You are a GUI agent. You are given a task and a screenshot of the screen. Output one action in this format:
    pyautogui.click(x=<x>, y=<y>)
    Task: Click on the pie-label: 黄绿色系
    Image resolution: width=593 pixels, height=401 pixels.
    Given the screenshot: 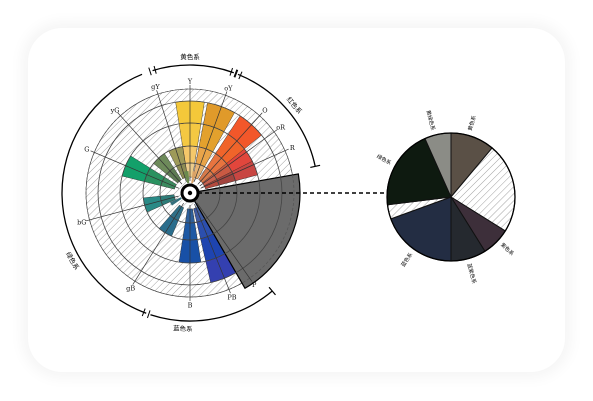 What is the action you would take?
    pyautogui.click(x=430, y=120)
    